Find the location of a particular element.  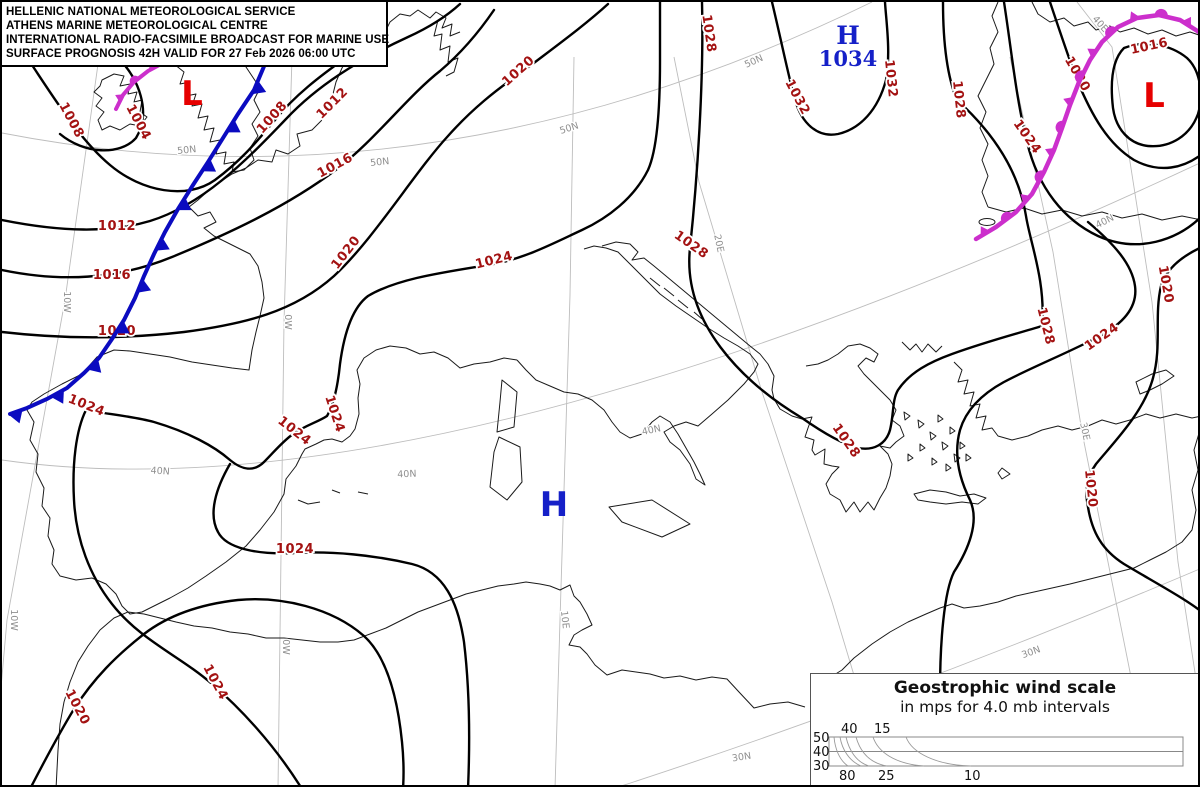

wind-tick-bottom-80: 80 is located at coordinates (847, 776).